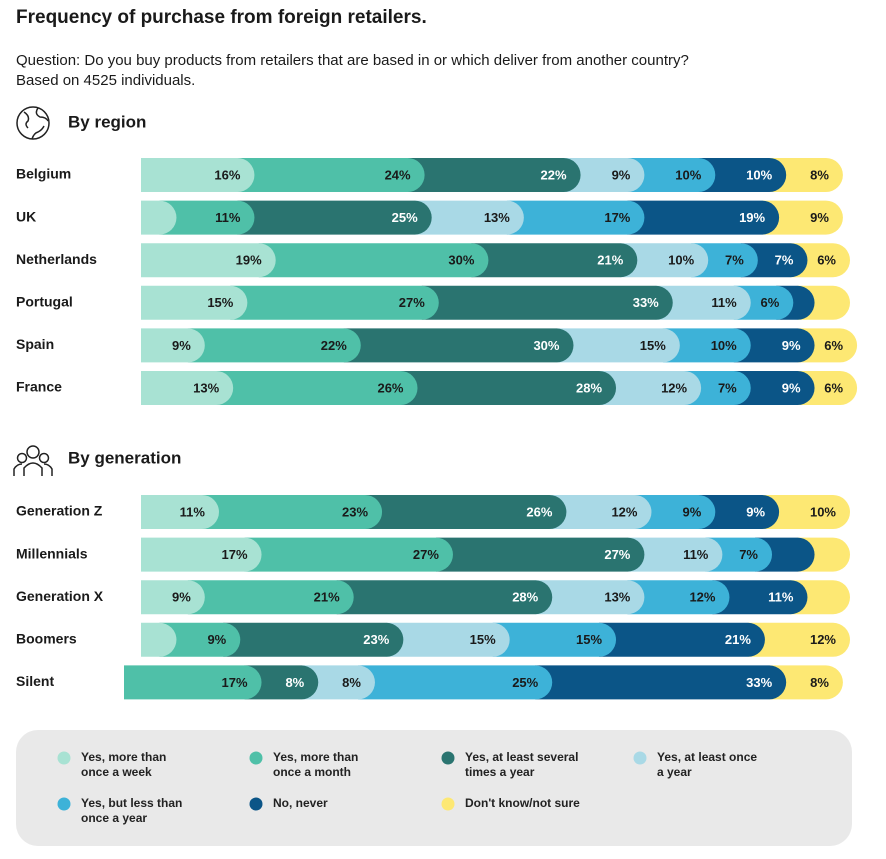  Describe the element at coordinates (434, 788) in the screenshot. I see `legend-box` at that location.